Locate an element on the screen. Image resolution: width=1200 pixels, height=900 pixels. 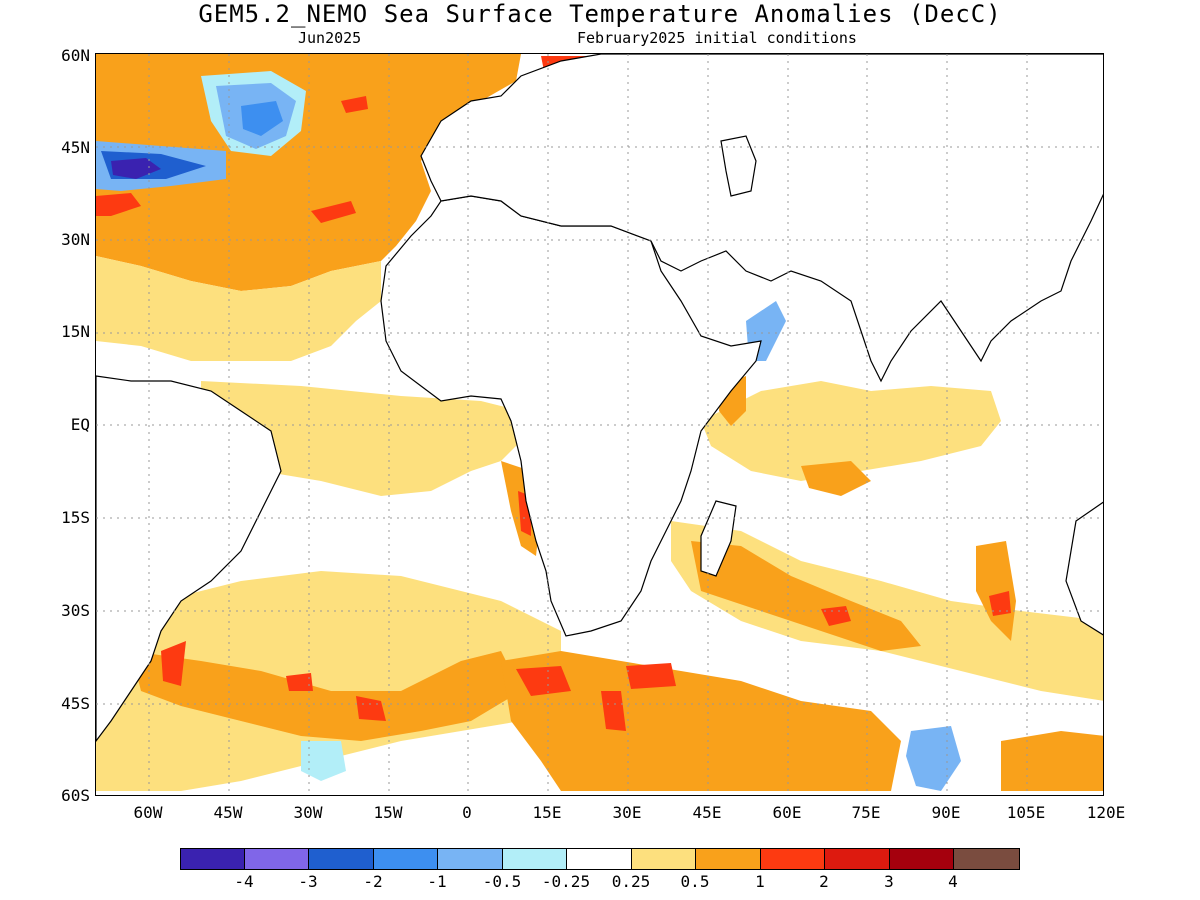
south-atlantic-warm-band is located at coordinates (328, 681).